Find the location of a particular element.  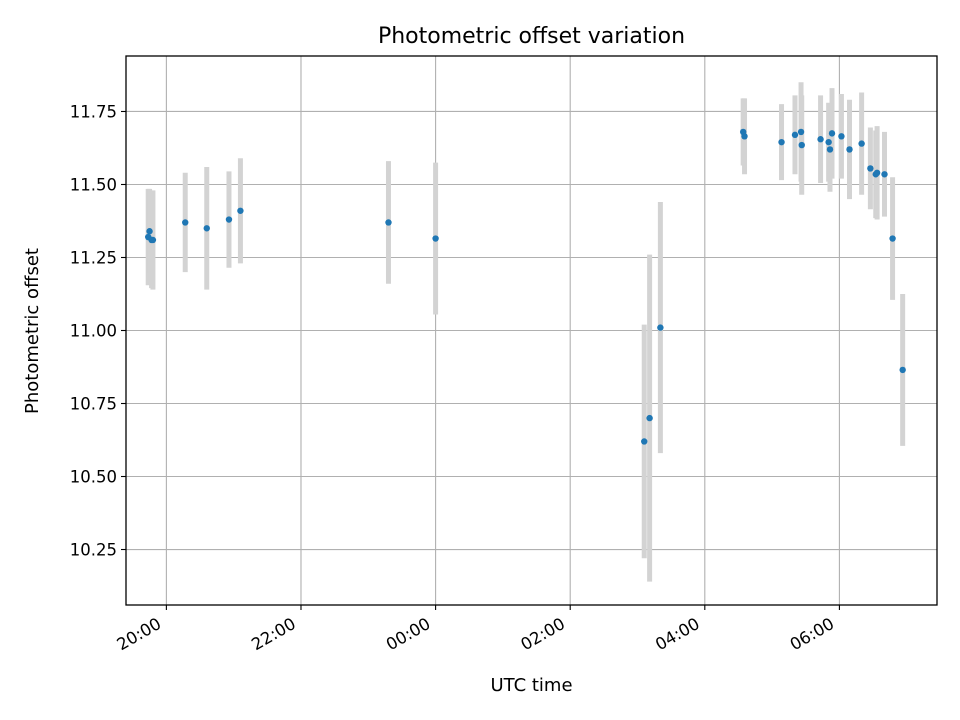

y-tick-label: 11.25 is located at coordinates (93, 257).